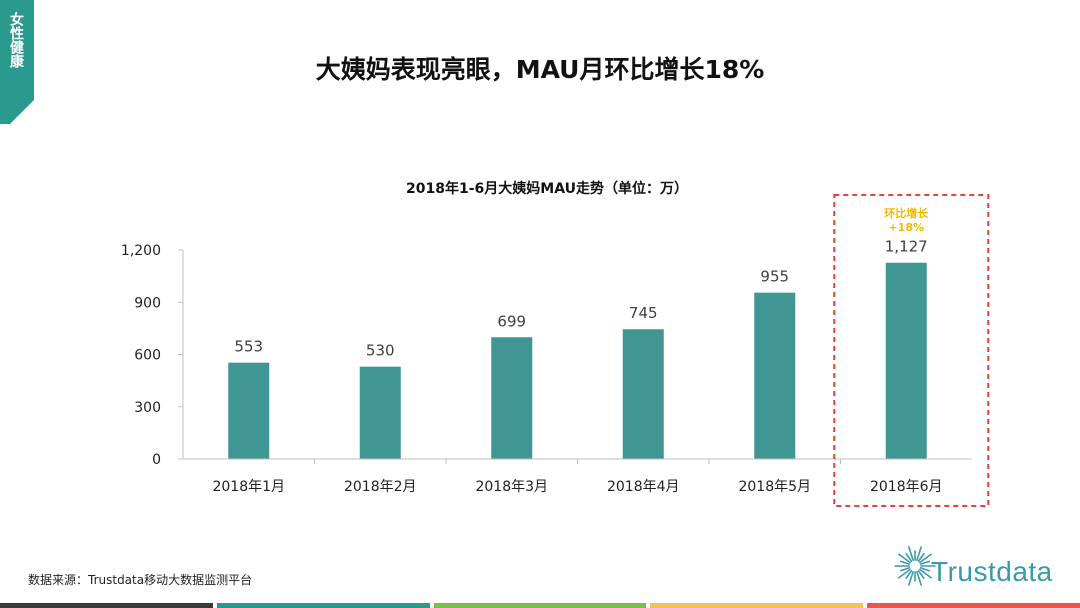 The height and width of the screenshot is (608, 1080). Describe the element at coordinates (906, 247) in the screenshot. I see `bar-value-label: 1,127` at that location.